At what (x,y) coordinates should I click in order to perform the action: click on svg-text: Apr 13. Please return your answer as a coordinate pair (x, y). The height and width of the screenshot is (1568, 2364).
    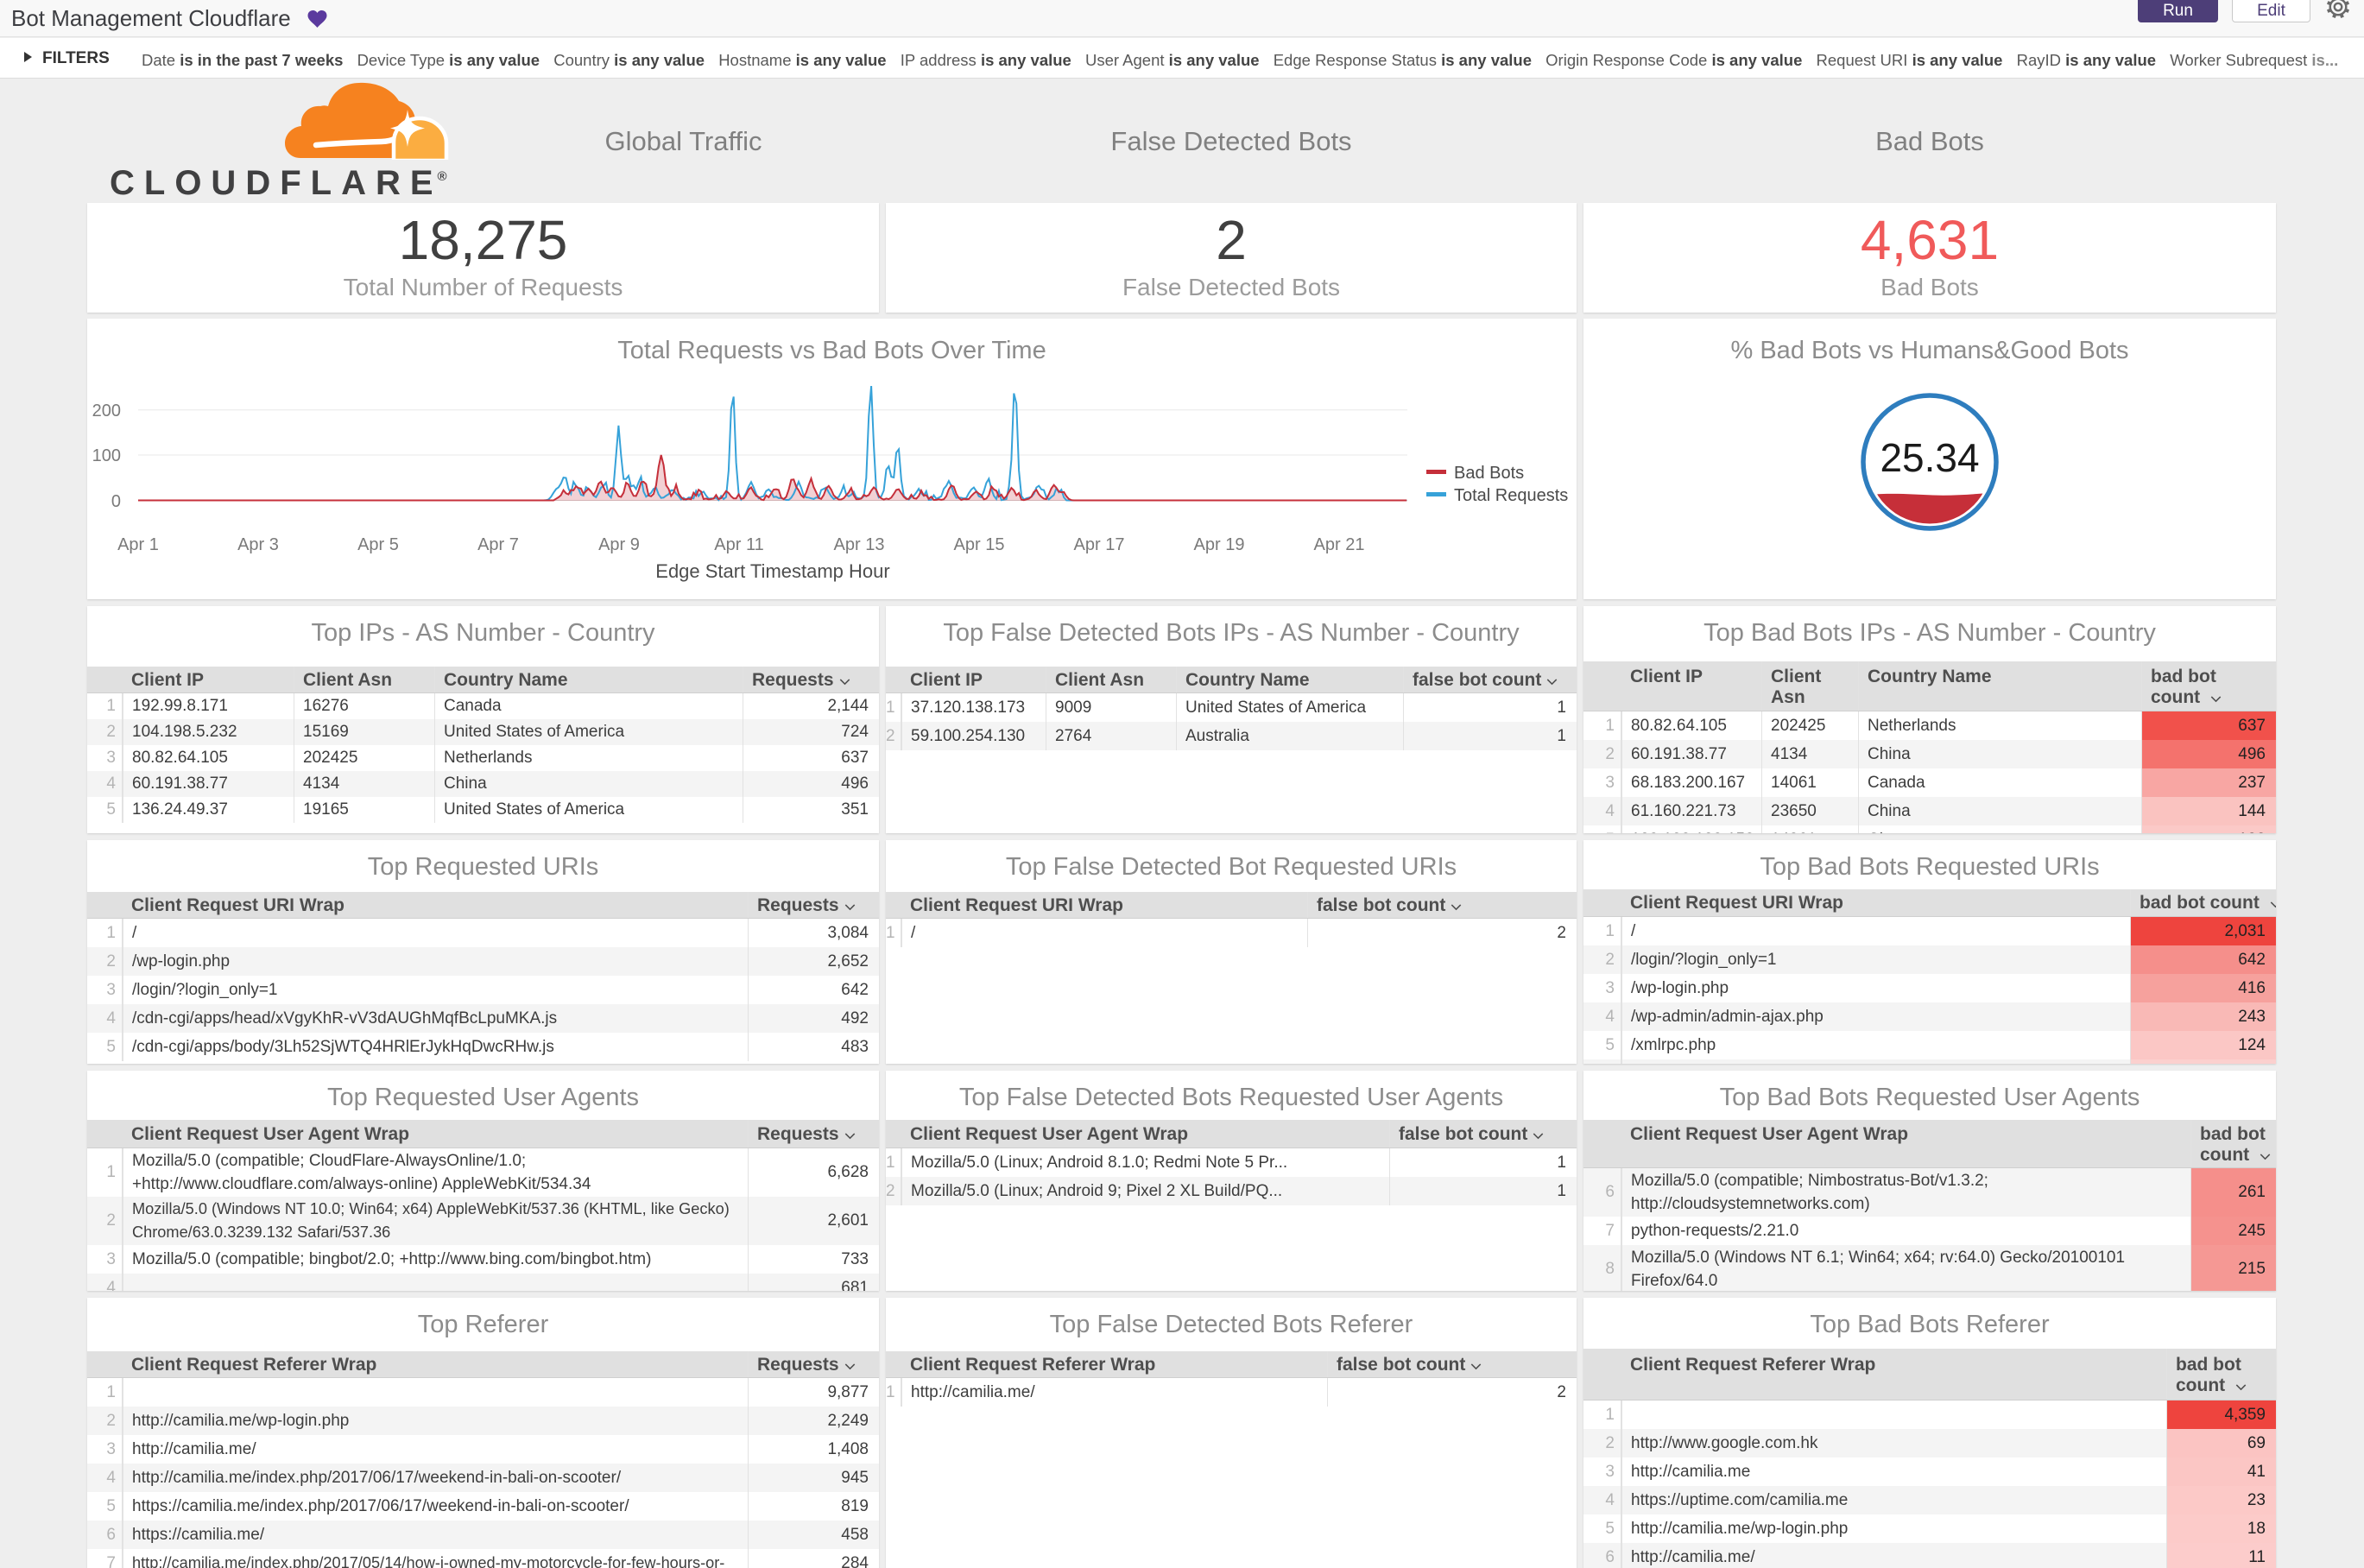
    Looking at the image, I should click on (859, 545).